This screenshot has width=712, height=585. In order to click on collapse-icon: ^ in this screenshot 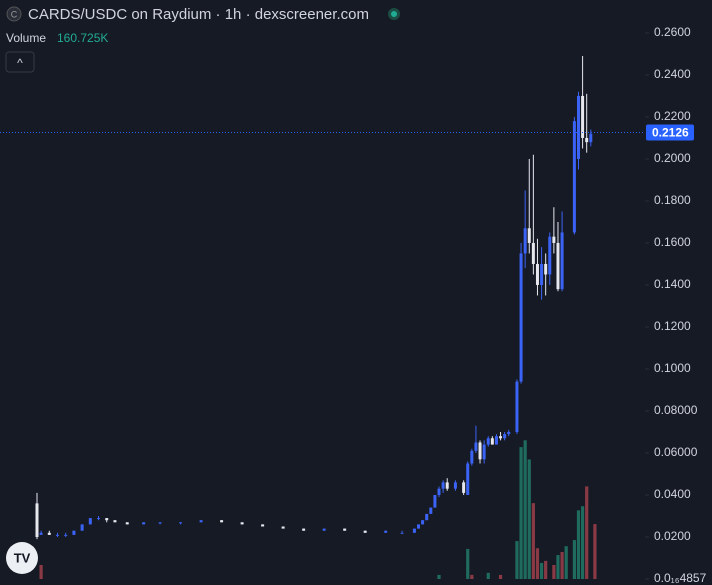, I will do `click(20, 63)`.